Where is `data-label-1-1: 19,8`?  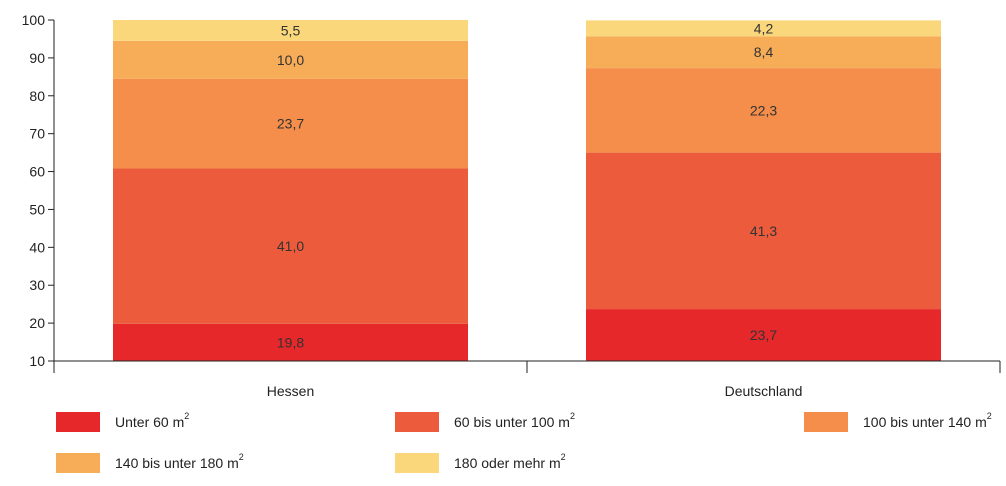 data-label-1-1: 19,8 is located at coordinates (290, 342).